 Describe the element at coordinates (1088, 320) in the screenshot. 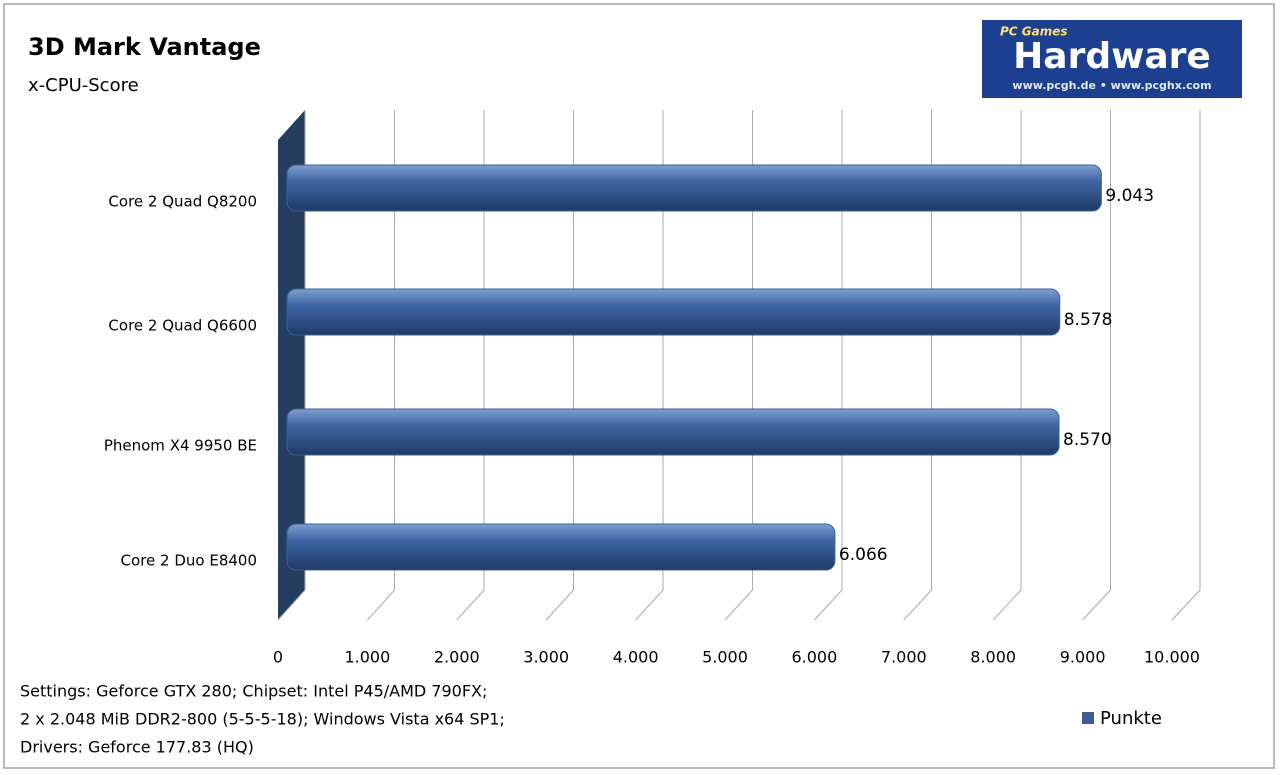

I see `value-label: 8.578` at that location.